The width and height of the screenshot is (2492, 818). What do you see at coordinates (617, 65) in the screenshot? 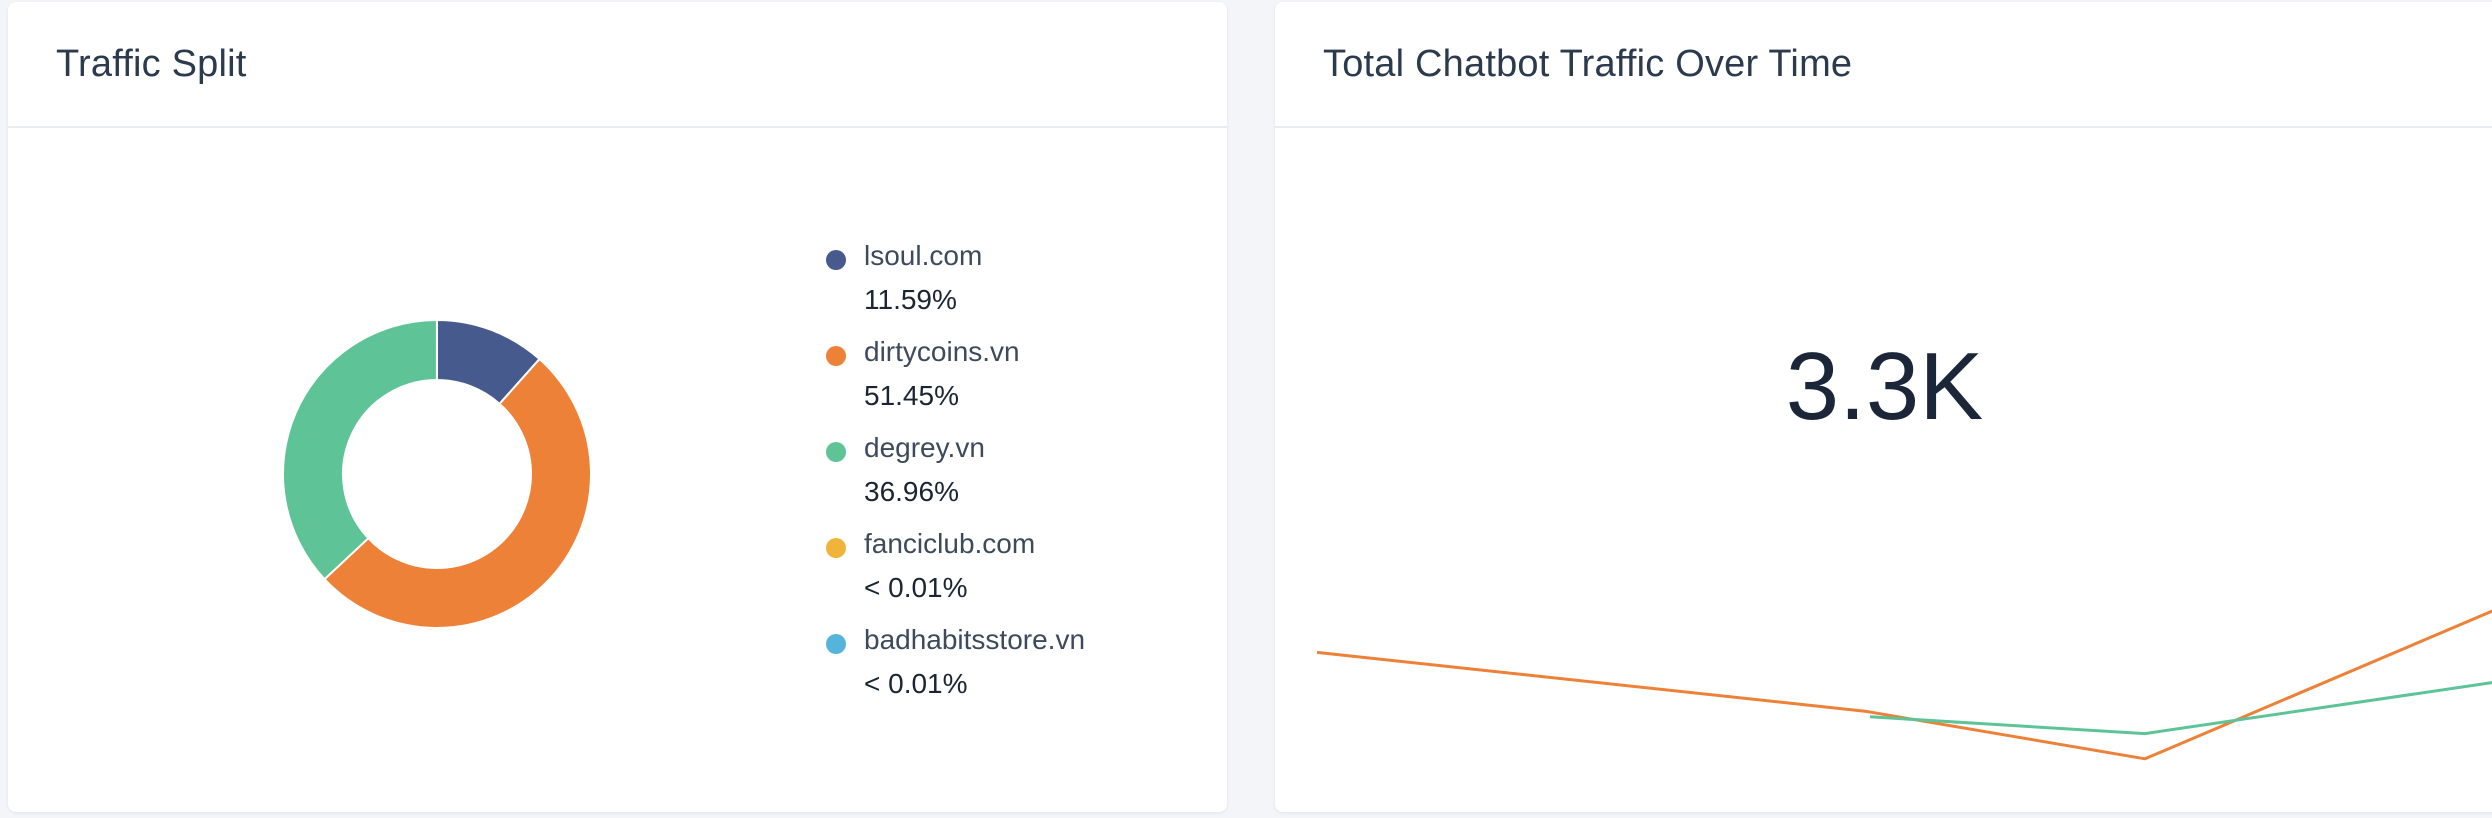
I see `traffic-split-header: Traffic Split` at bounding box center [617, 65].